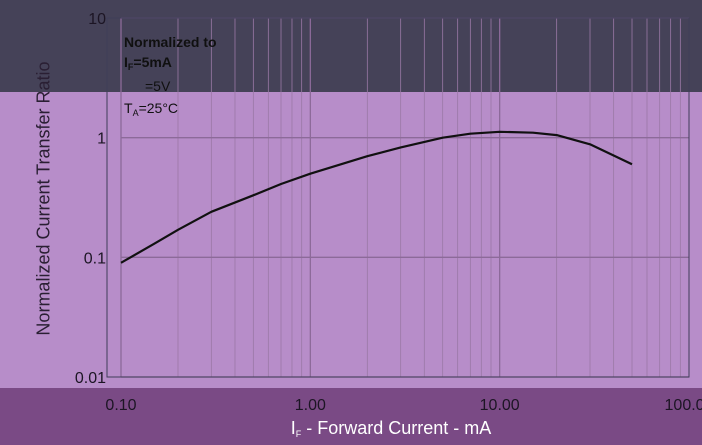 This screenshot has width=702, height=445. What do you see at coordinates (126, 62) in the screenshot?
I see `annotation-if-symbol: I` at bounding box center [126, 62].